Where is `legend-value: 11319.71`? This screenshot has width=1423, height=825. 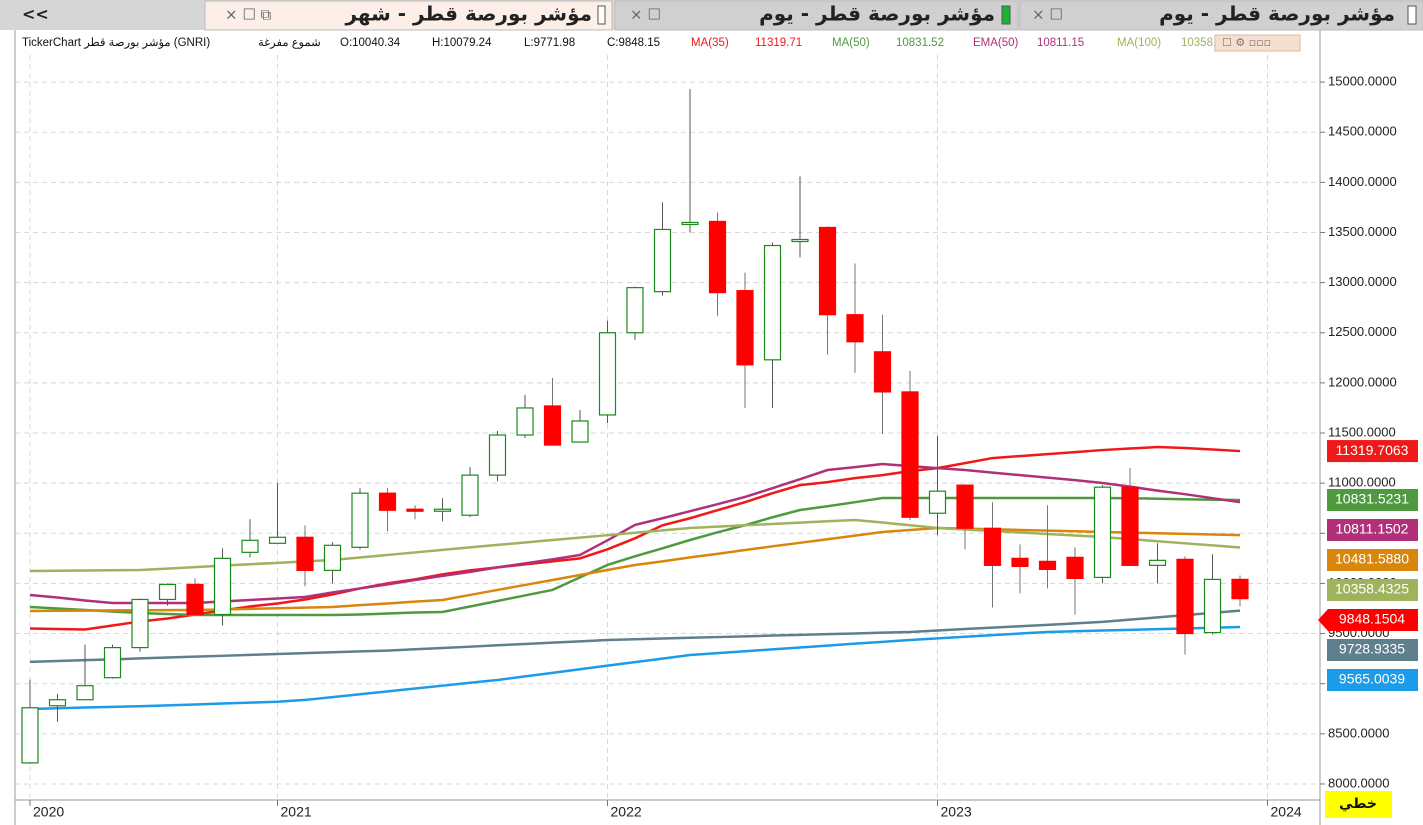
legend-value: 11319.71 is located at coordinates (778, 43).